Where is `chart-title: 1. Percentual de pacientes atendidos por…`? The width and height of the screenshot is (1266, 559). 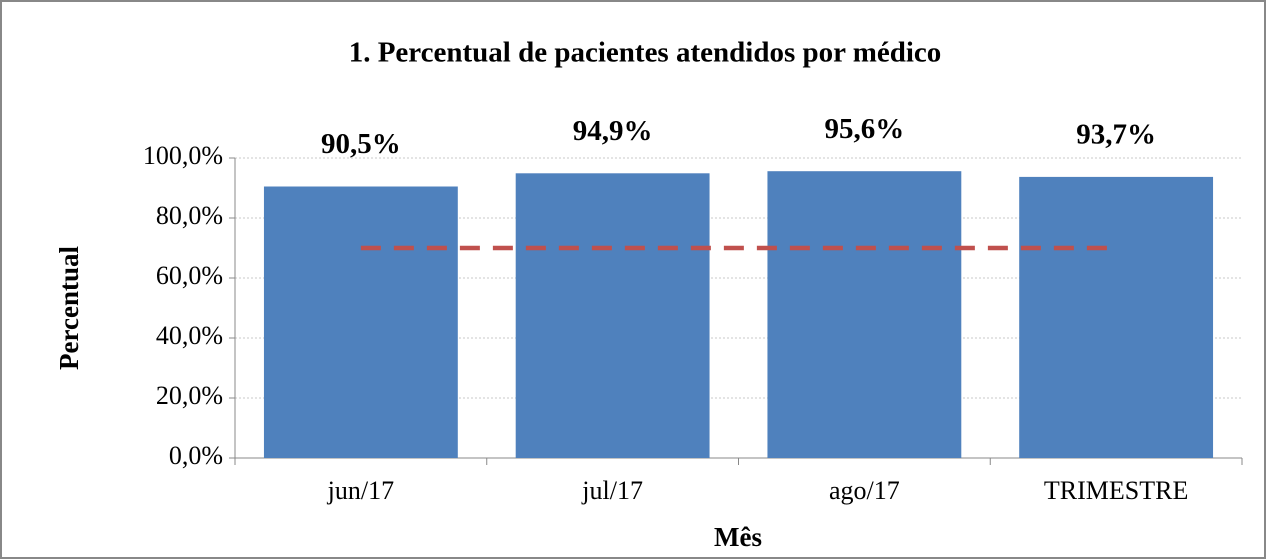 chart-title: 1. Percentual de pacientes atendidos por… is located at coordinates (645, 53).